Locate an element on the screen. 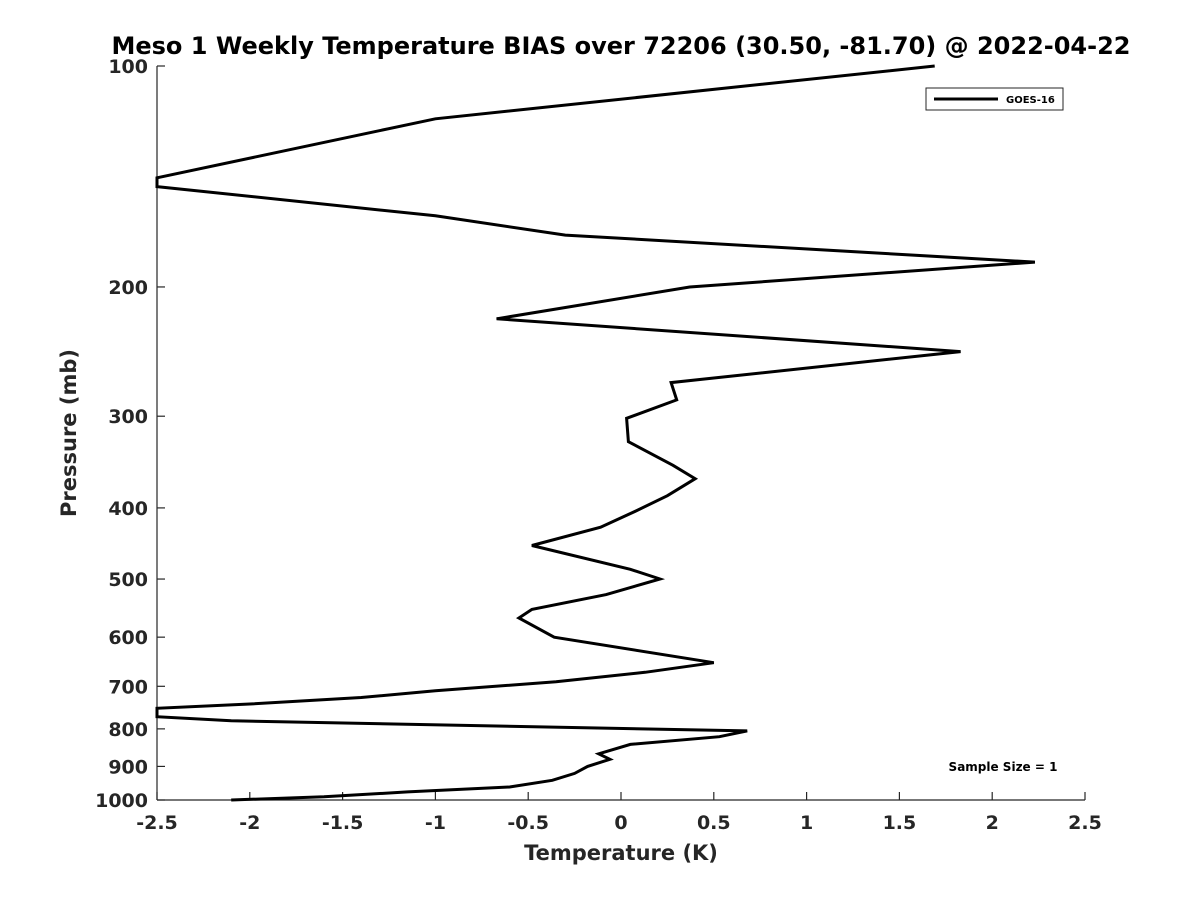  y-tick-label: 200 is located at coordinates (128, 288).